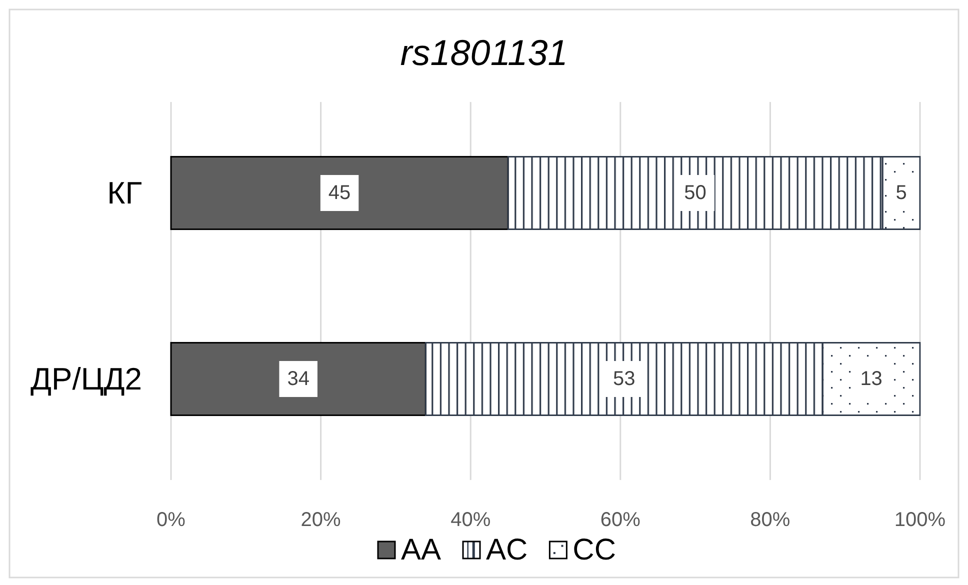 Image resolution: width=968 pixels, height=585 pixels. What do you see at coordinates (901, 193) in the screenshot?
I see `data-label: 5` at bounding box center [901, 193].